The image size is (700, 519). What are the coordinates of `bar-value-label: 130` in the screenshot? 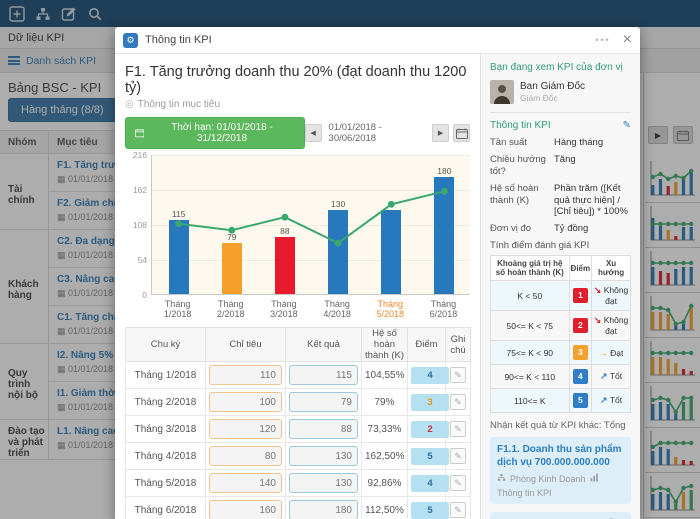 It's located at (338, 203).